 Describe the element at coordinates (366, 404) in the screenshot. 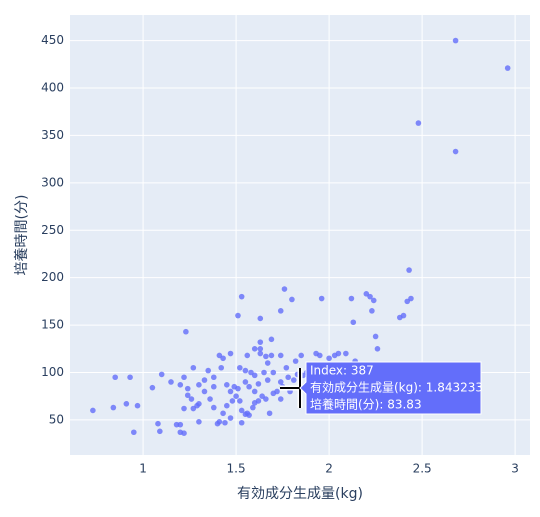

I see `hover-text: 培養時間(分): 83.83` at that location.